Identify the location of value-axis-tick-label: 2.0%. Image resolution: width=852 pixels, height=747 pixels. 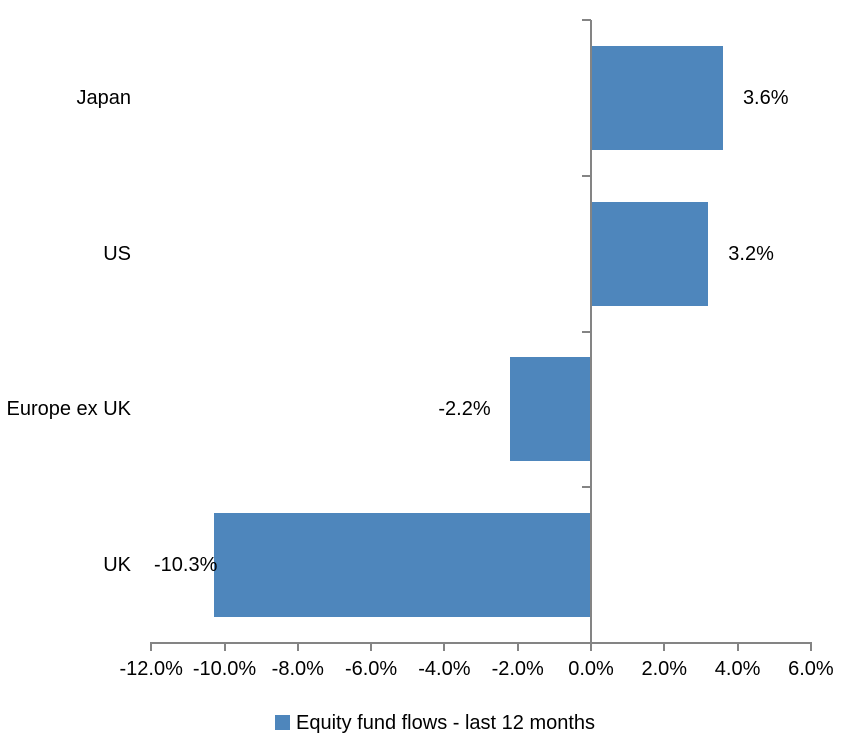
(664, 669).